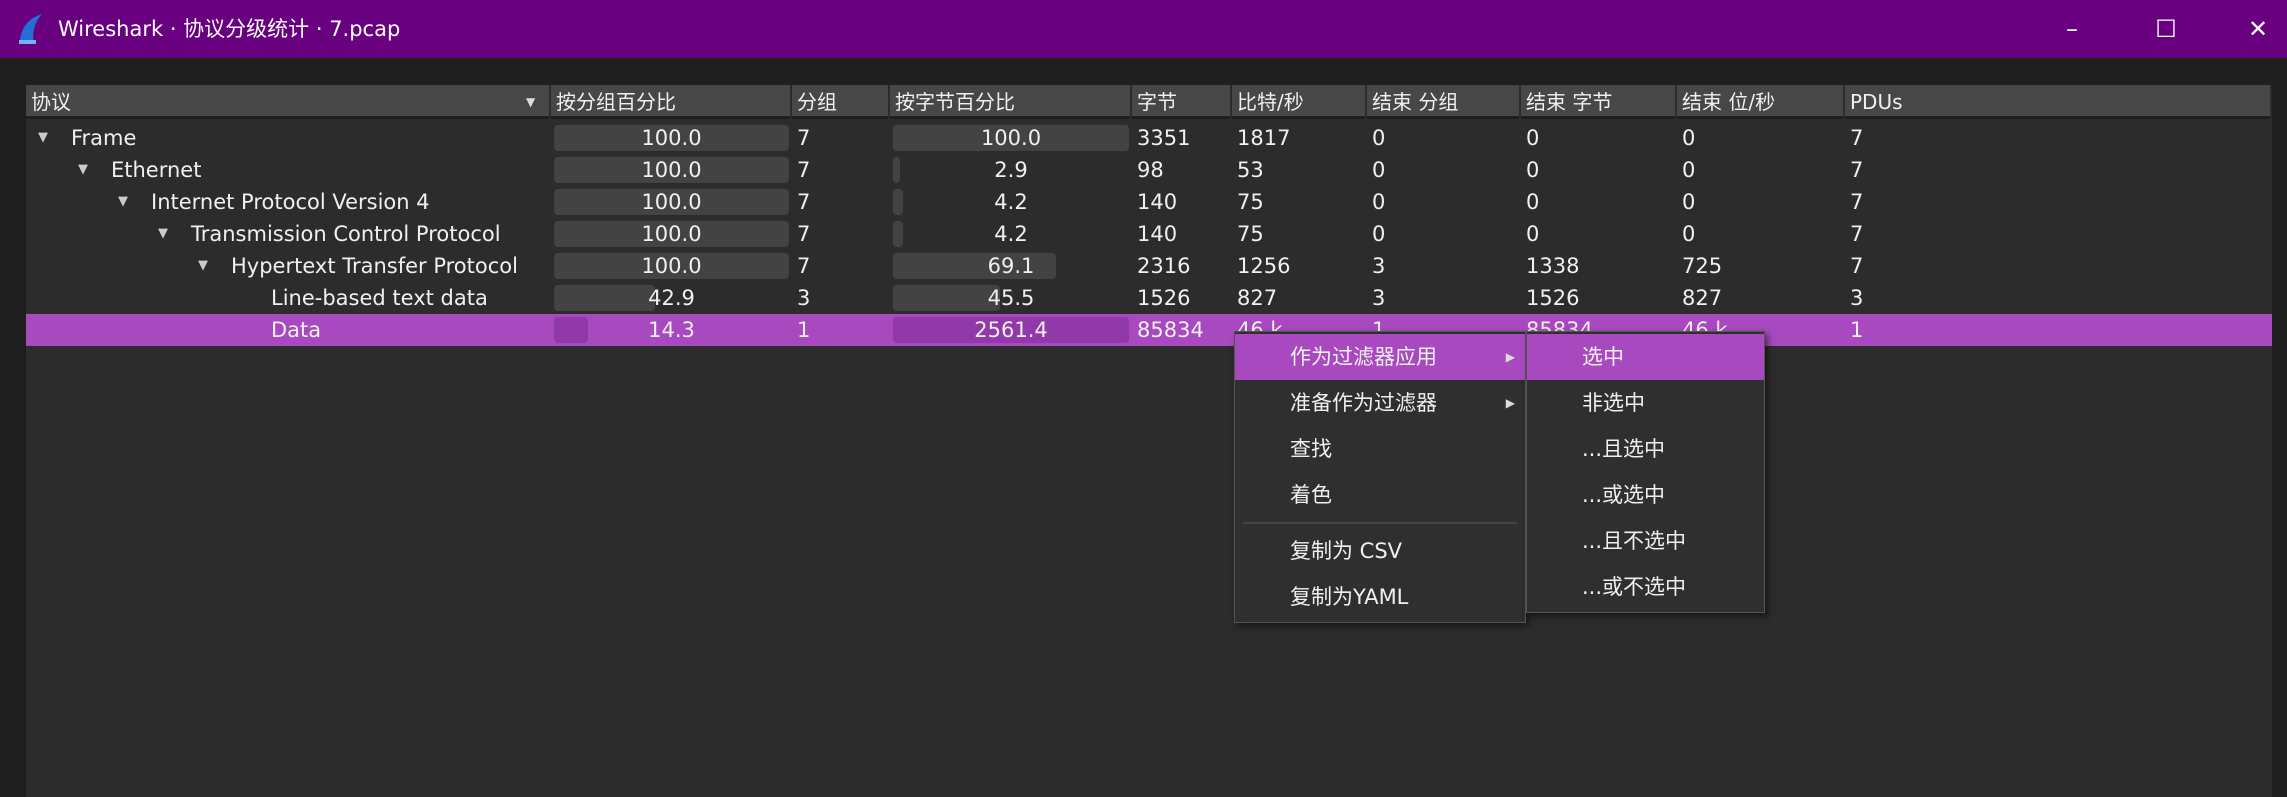 This screenshot has height=797, width=2287. Describe the element at coordinates (841, 102) in the screenshot. I see `header-col-packets: 分组` at that location.